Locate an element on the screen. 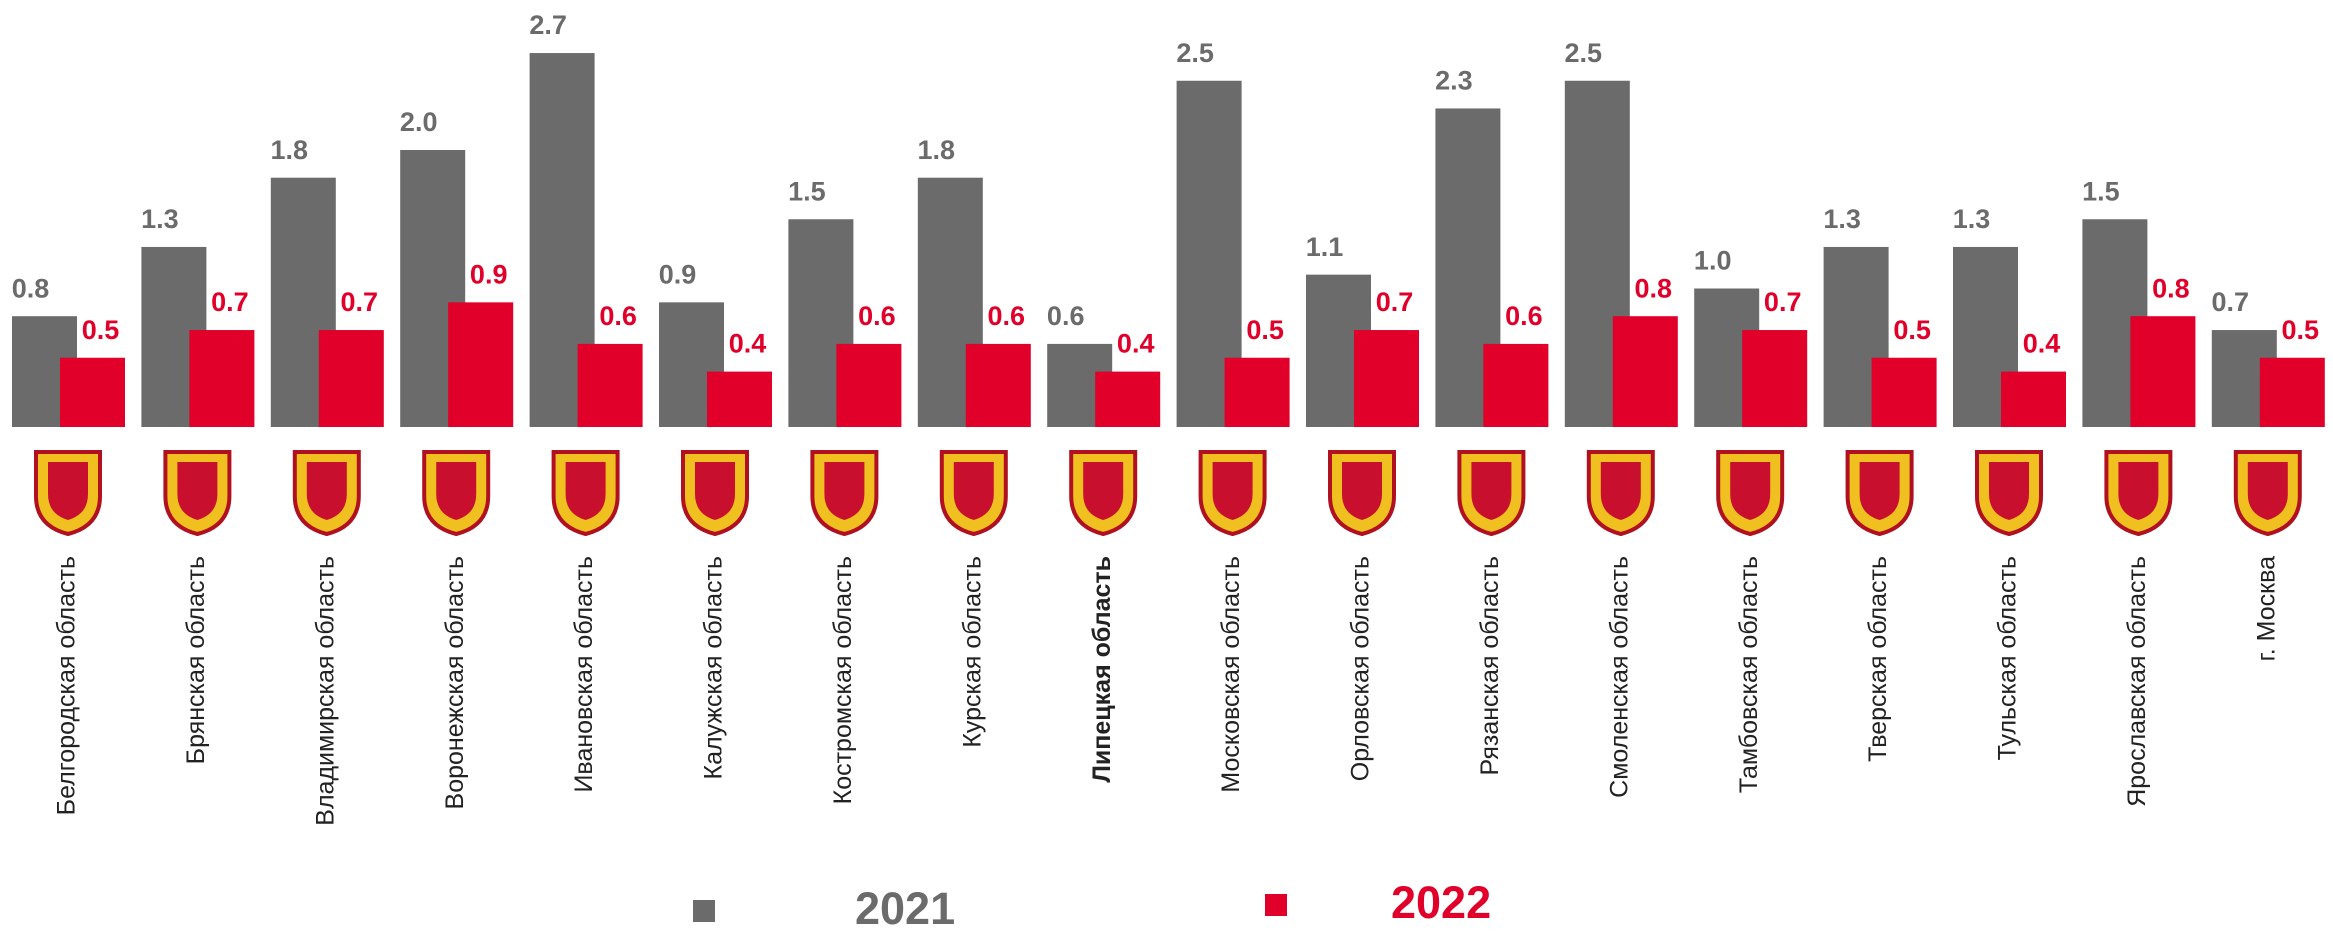 The image size is (2333, 932). value-label: 2.0 is located at coordinates (419, 122).